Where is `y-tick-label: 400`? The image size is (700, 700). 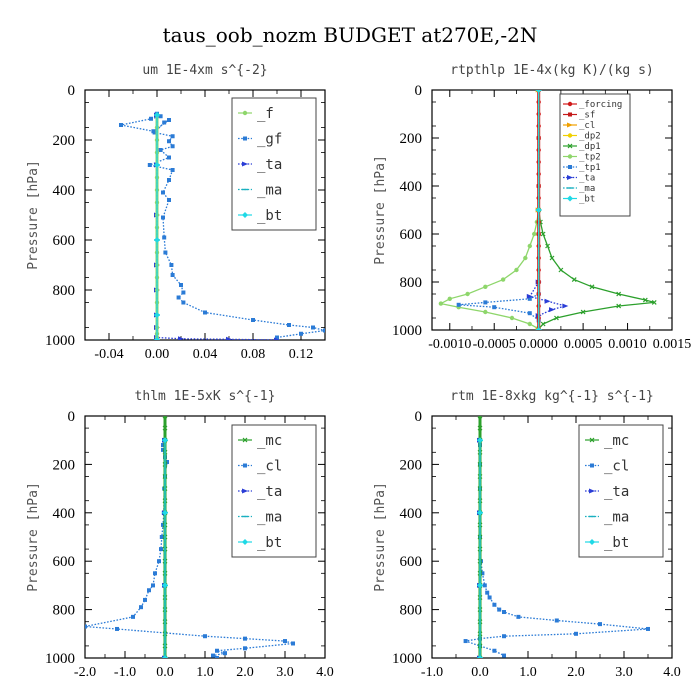
y-tick-label: 400 is located at coordinates (411, 514).